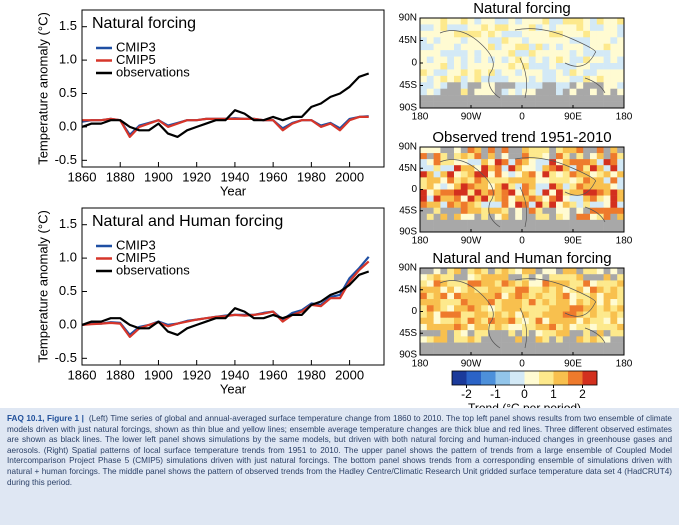 This screenshot has height=525, width=679. What do you see at coordinates (408, 355) in the screenshot?
I see `y-tick-label: 90S` at bounding box center [408, 355].